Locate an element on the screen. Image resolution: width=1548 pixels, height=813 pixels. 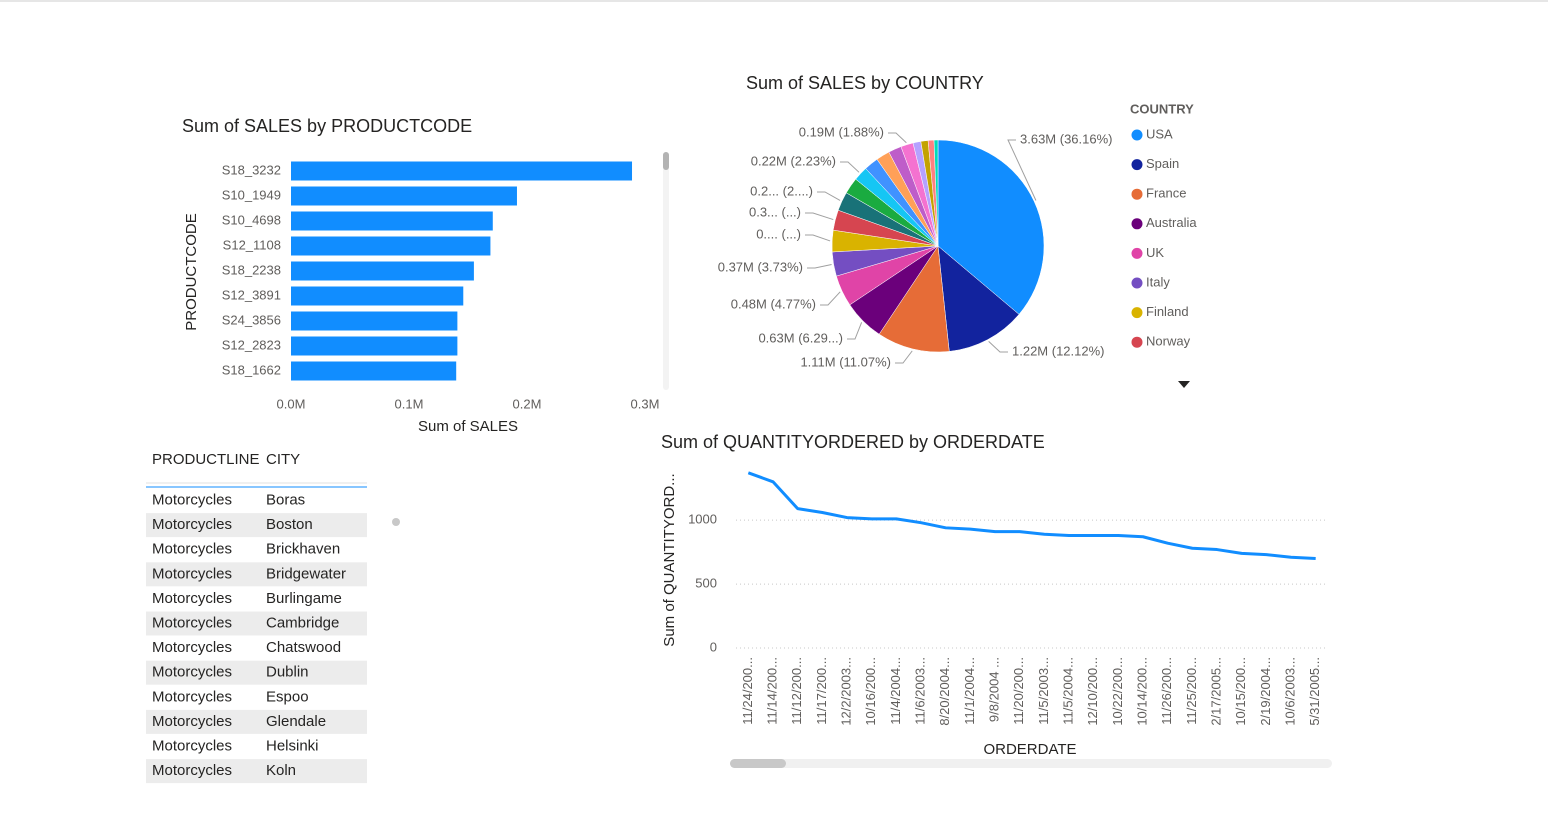
table-cell: Bridgewater is located at coordinates (306, 573).